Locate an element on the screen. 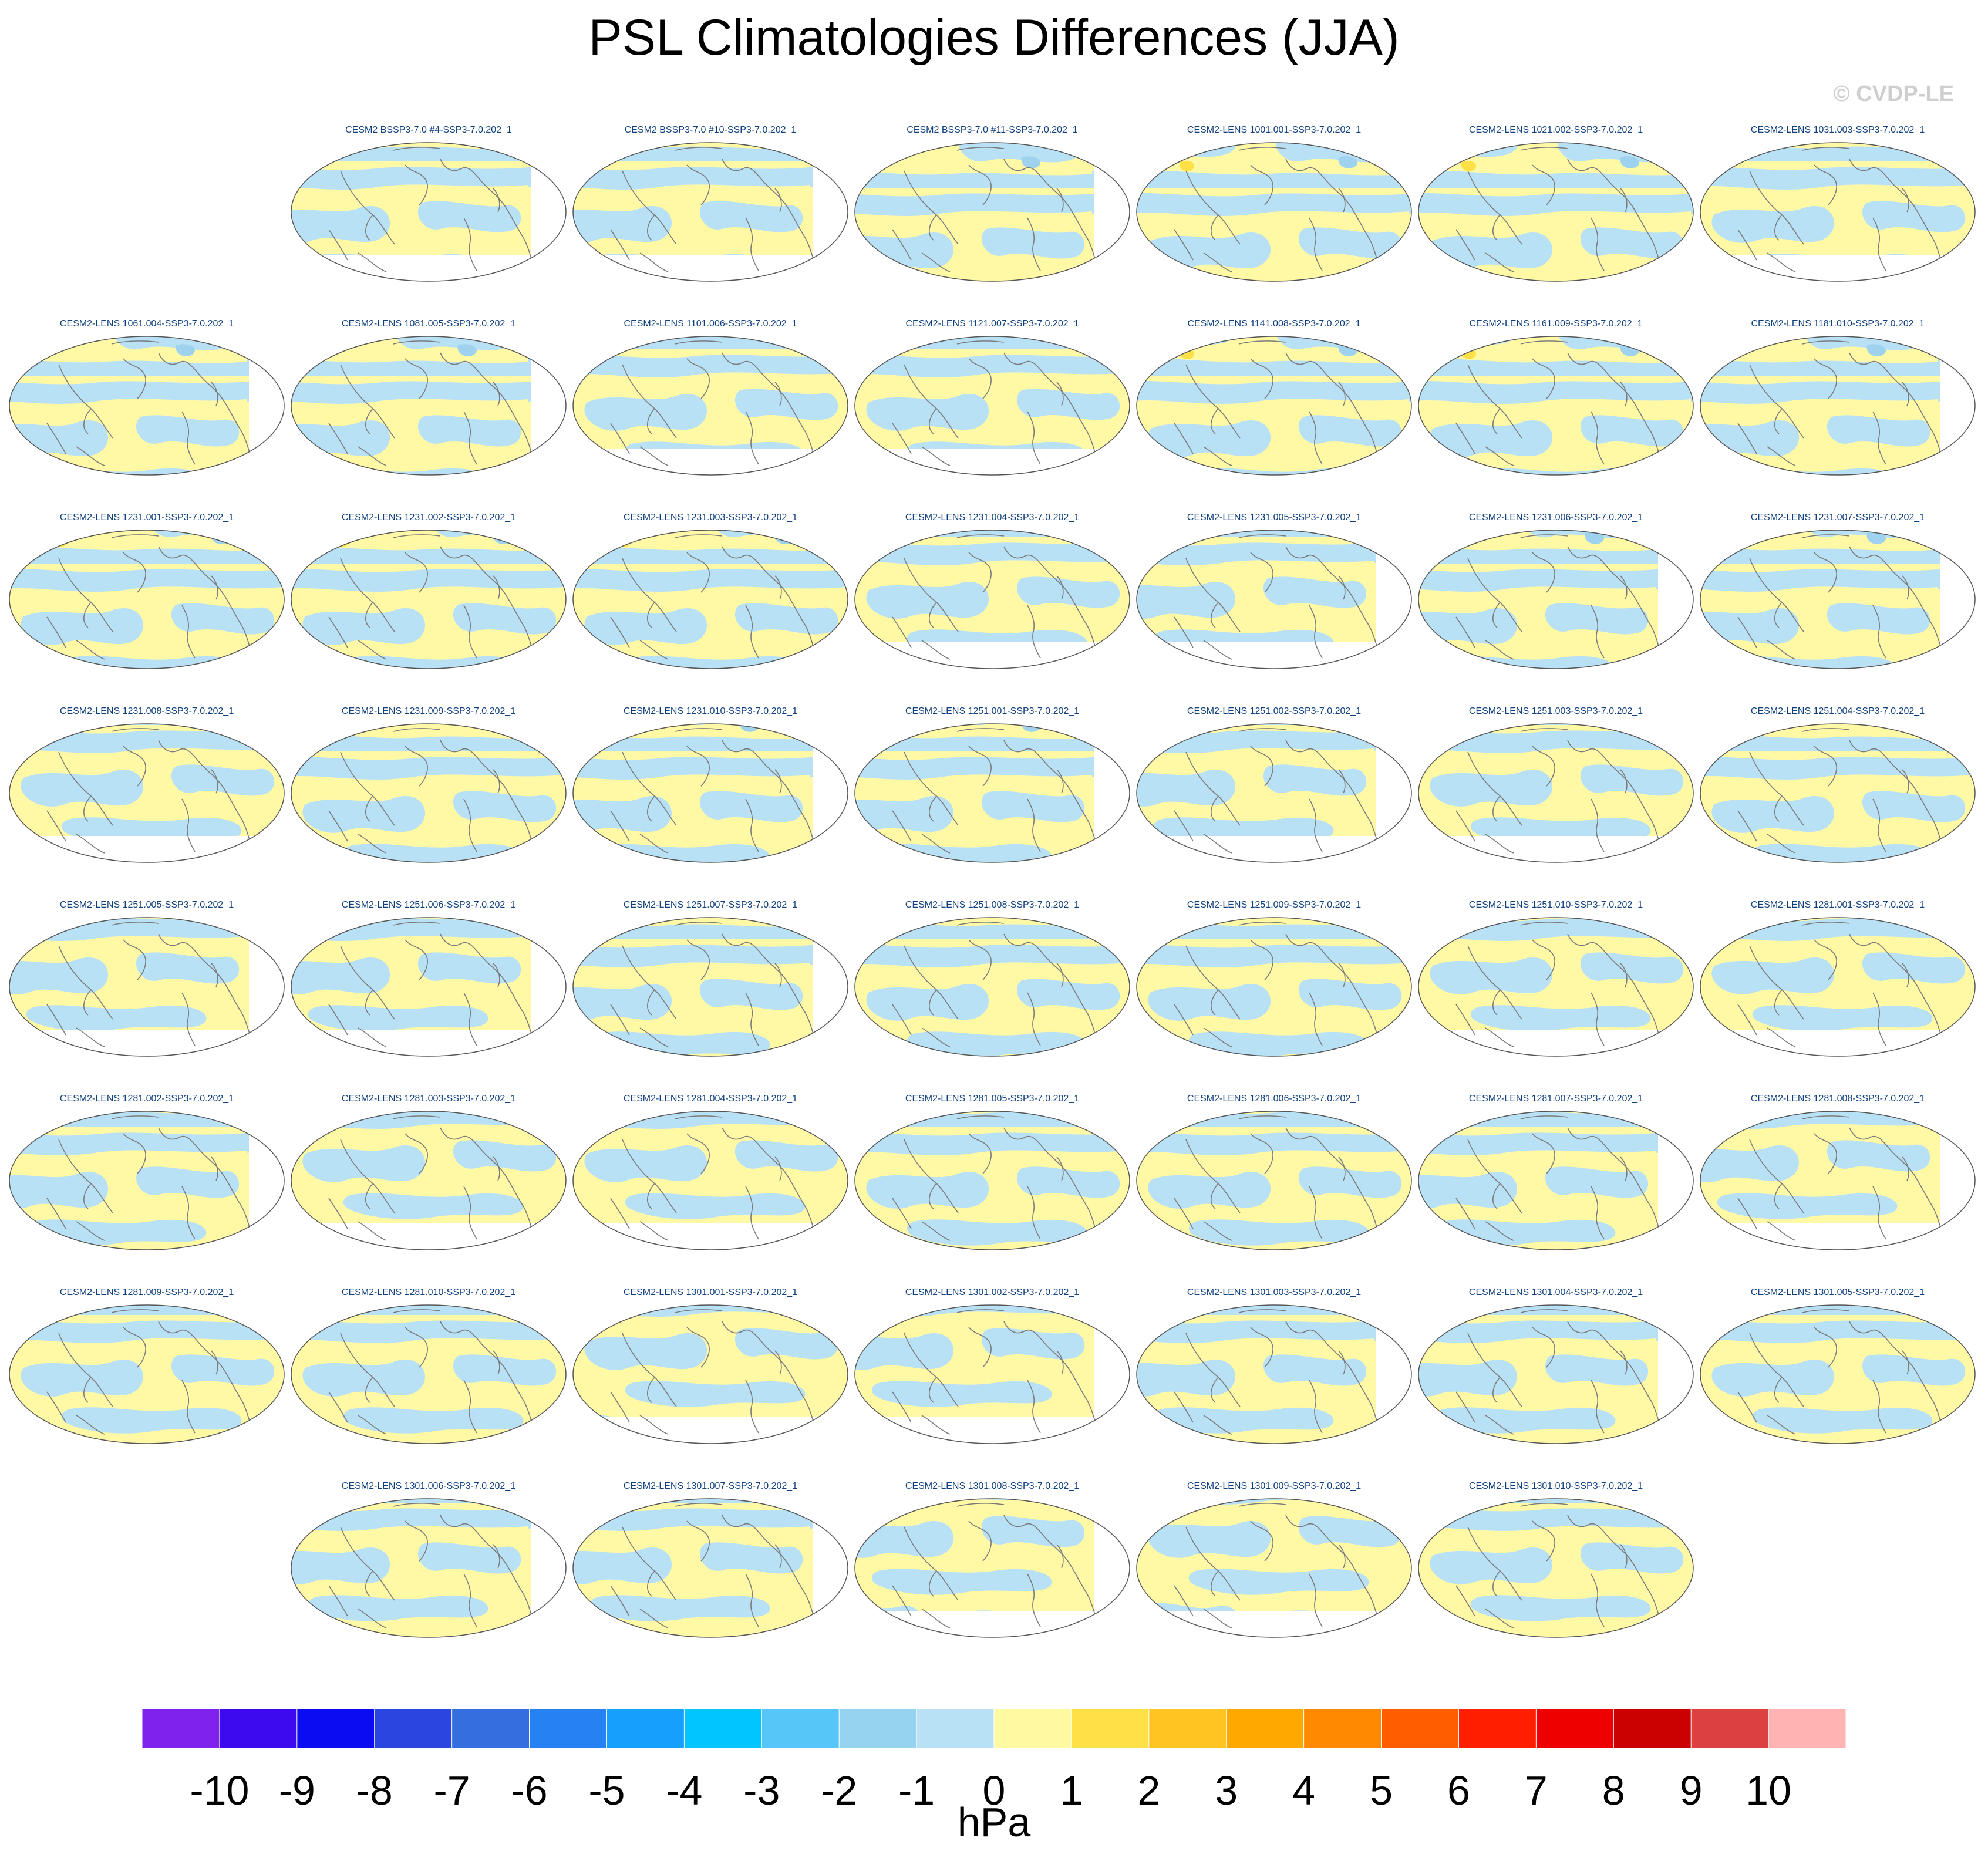 The image size is (1988, 1858). map-panel: CESM2 BSSP3-7.0 #4-SSP3-7.0.202_1 is located at coordinates (429, 204).